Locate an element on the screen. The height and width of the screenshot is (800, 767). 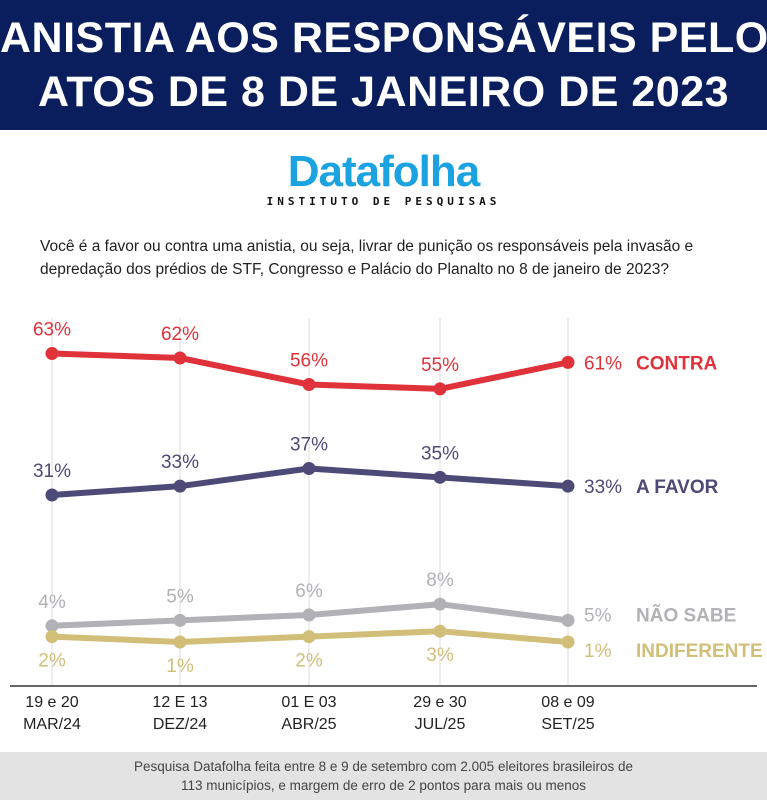
series-name-label: INDIFERENTE is located at coordinates (699, 651).